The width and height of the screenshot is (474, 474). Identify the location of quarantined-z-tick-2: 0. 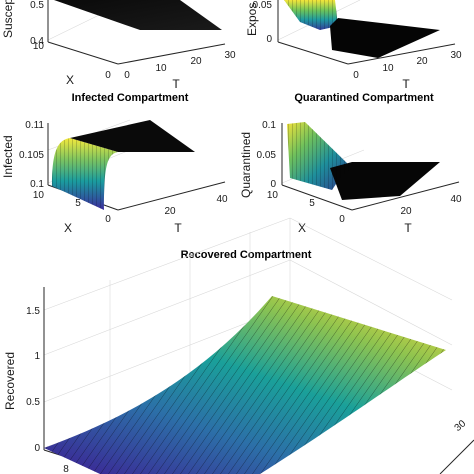
(273, 184).